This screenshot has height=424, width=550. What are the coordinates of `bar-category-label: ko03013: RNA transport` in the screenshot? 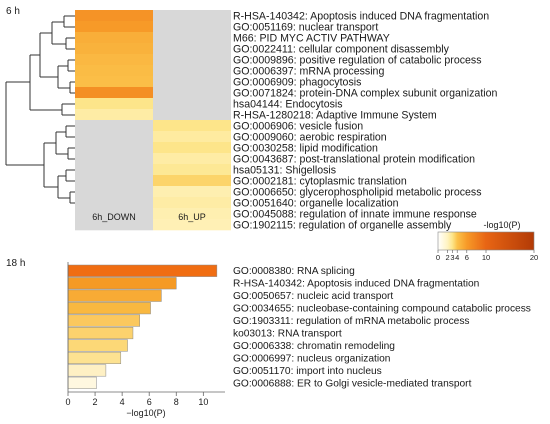 It's located at (287, 333).